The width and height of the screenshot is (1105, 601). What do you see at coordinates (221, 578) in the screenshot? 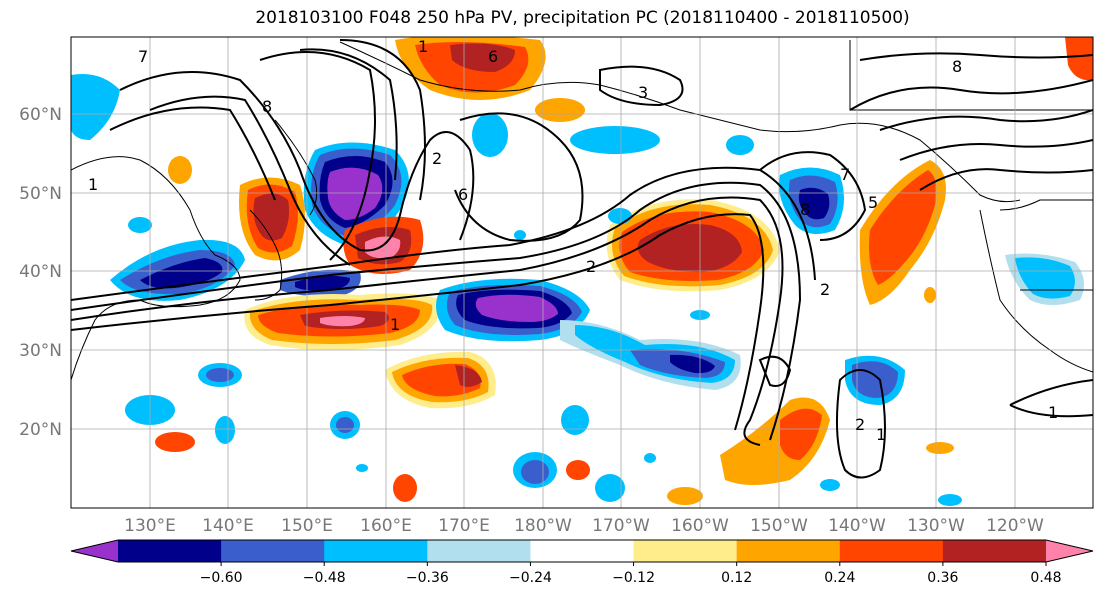
I see `colorbar-tick-label: −0.60` at bounding box center [221, 578].